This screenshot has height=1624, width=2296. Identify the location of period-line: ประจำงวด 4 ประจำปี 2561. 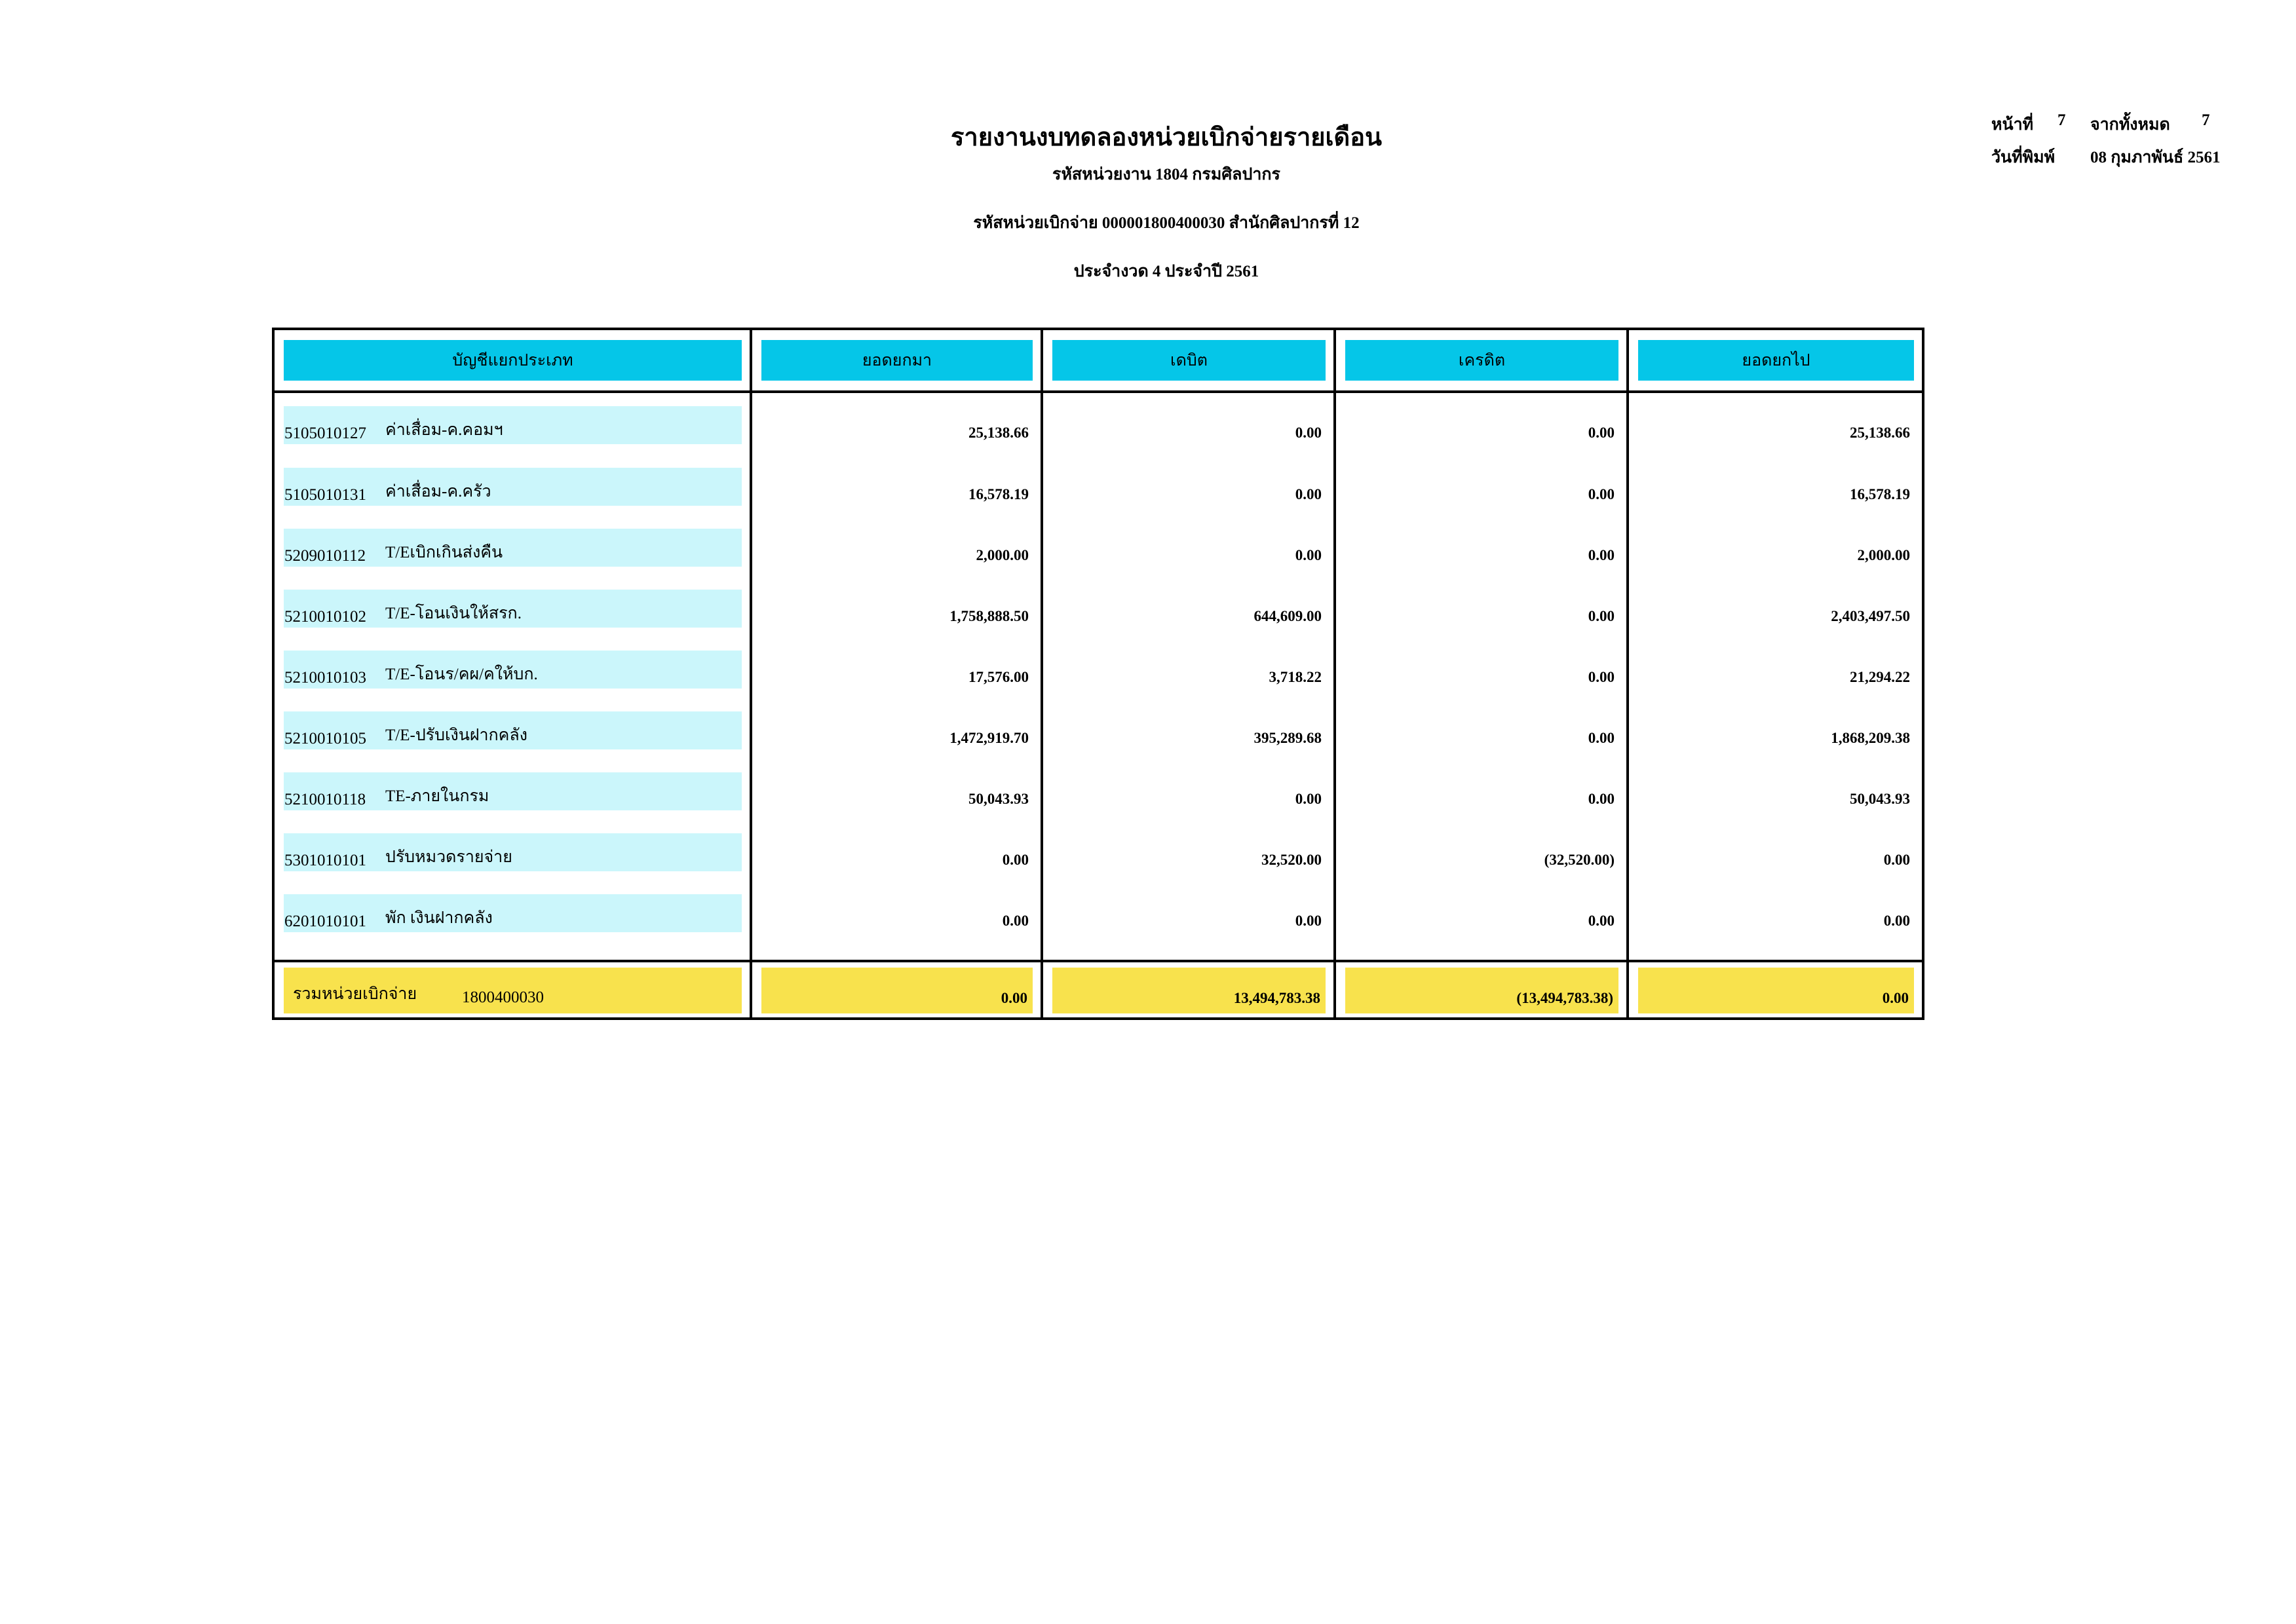
(1166, 271).